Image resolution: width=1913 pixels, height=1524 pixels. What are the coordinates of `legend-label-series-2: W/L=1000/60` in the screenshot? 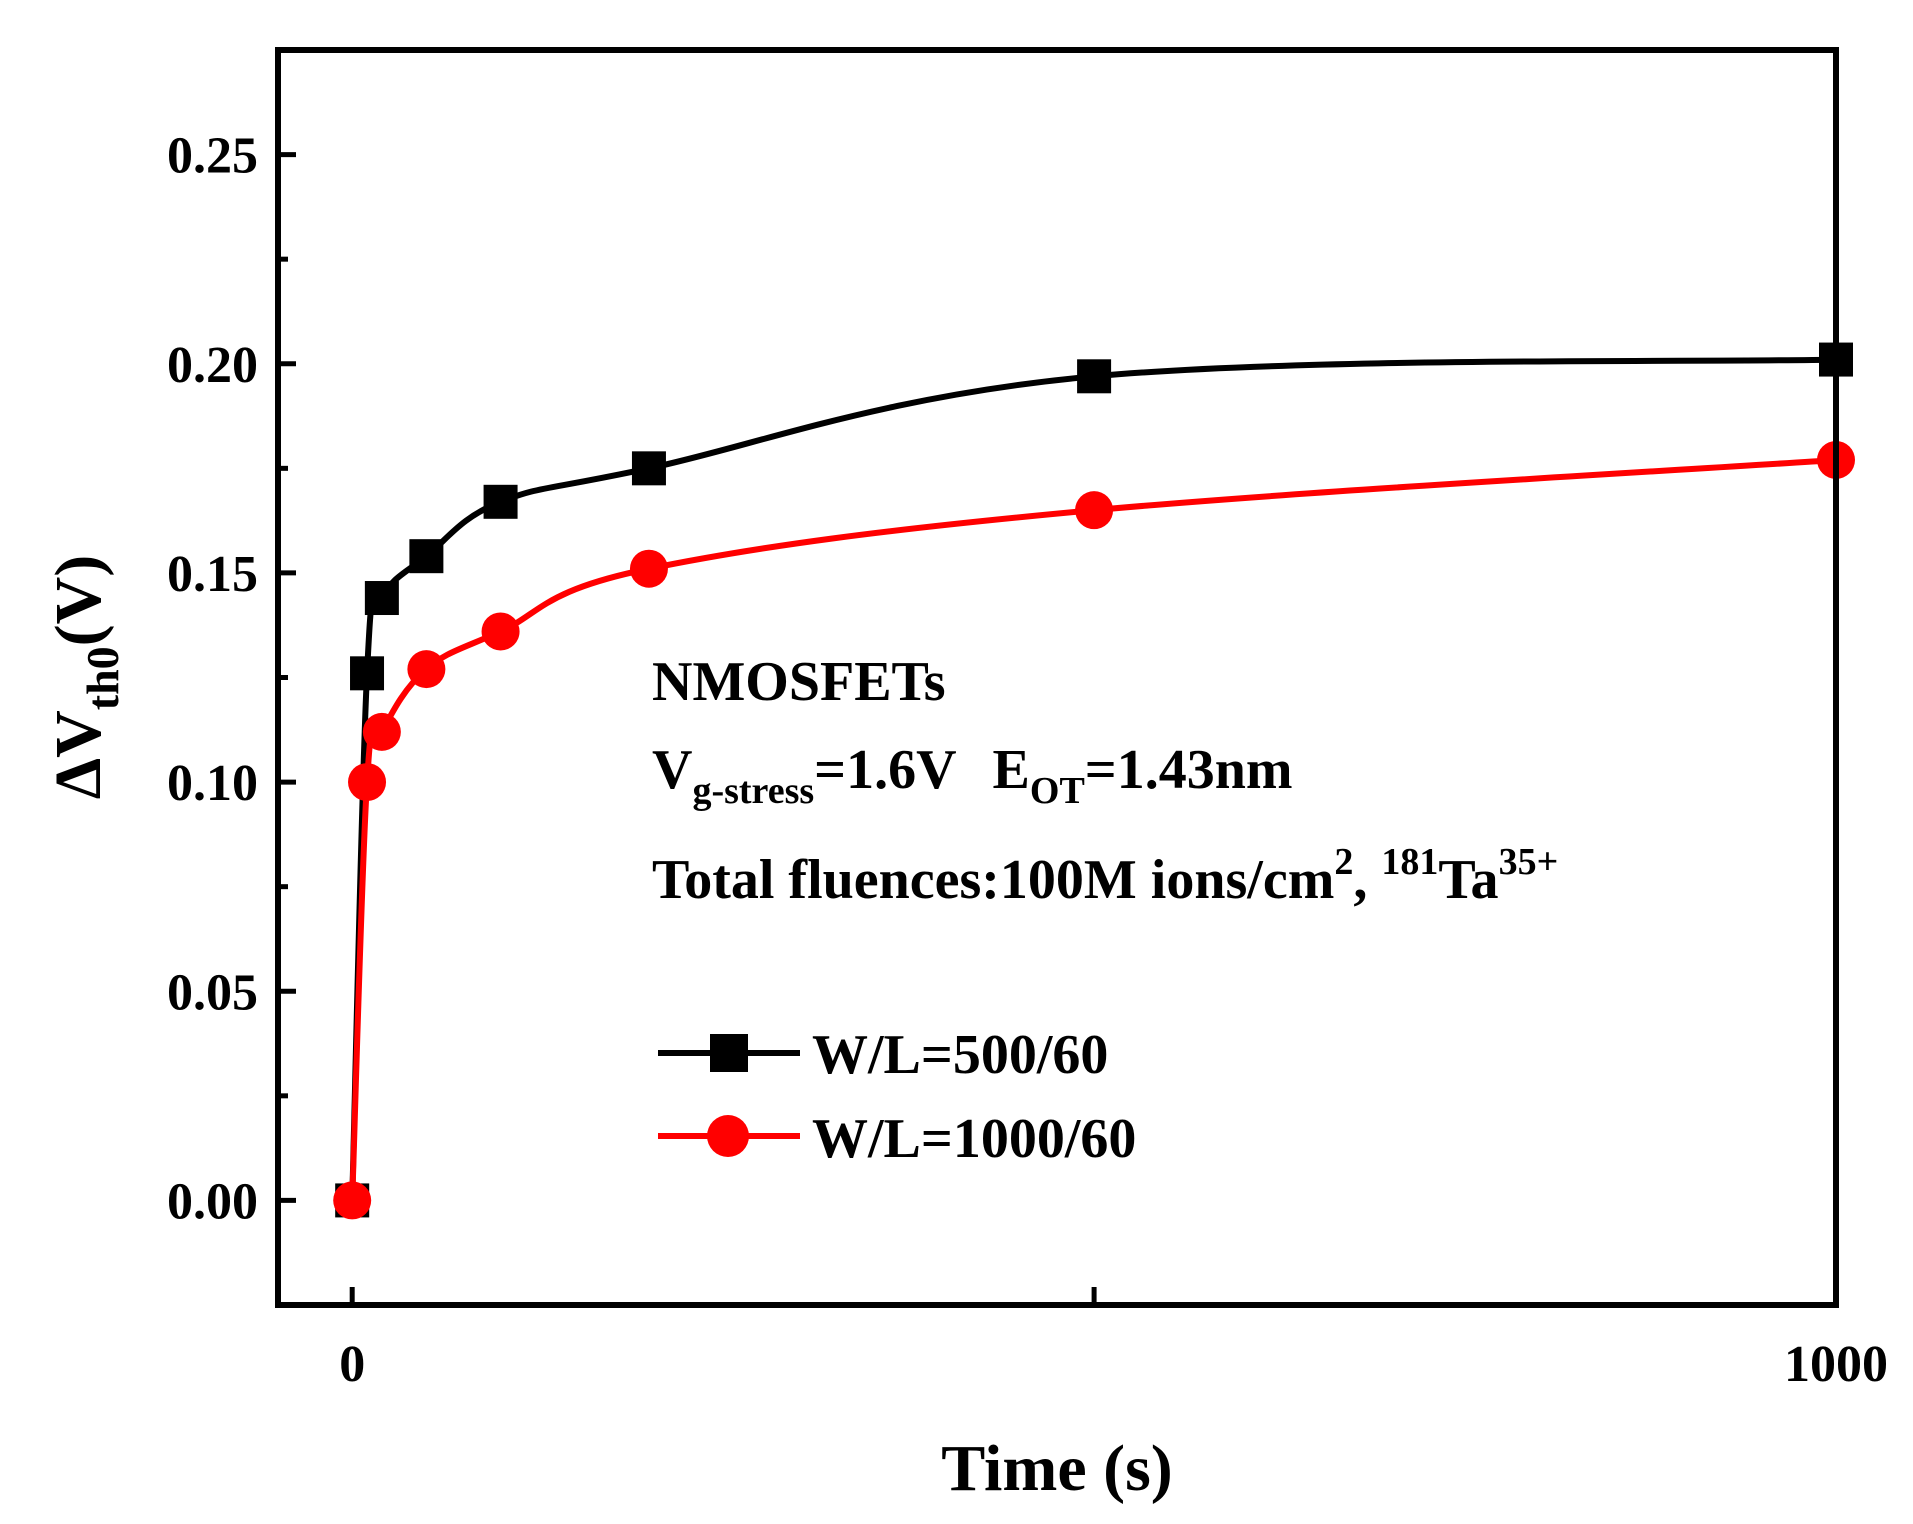 It's located at (974, 1139).